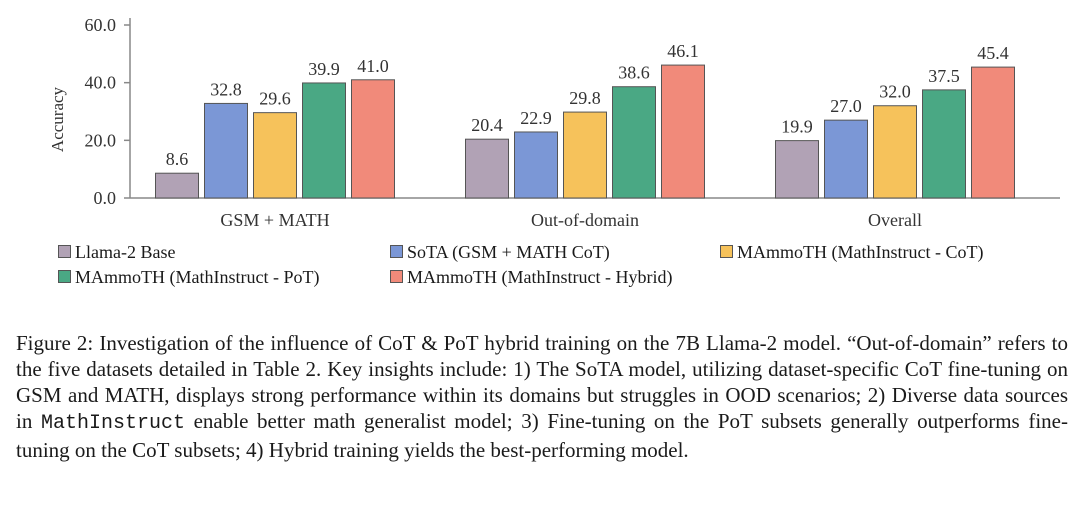  Describe the element at coordinates (101, 83) in the screenshot. I see `y-tick-label-2: 40.0` at that location.